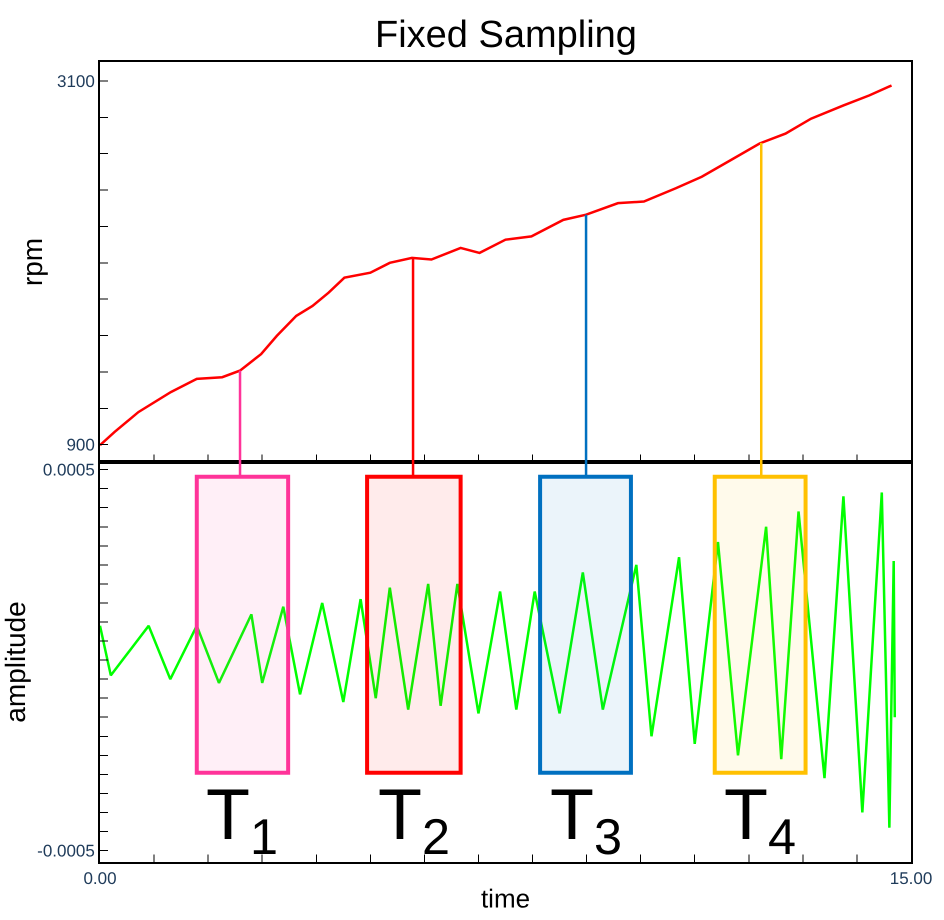 The height and width of the screenshot is (920, 944). Describe the element at coordinates (586, 820) in the screenshot. I see `band-label: T$_{3}$` at that location.